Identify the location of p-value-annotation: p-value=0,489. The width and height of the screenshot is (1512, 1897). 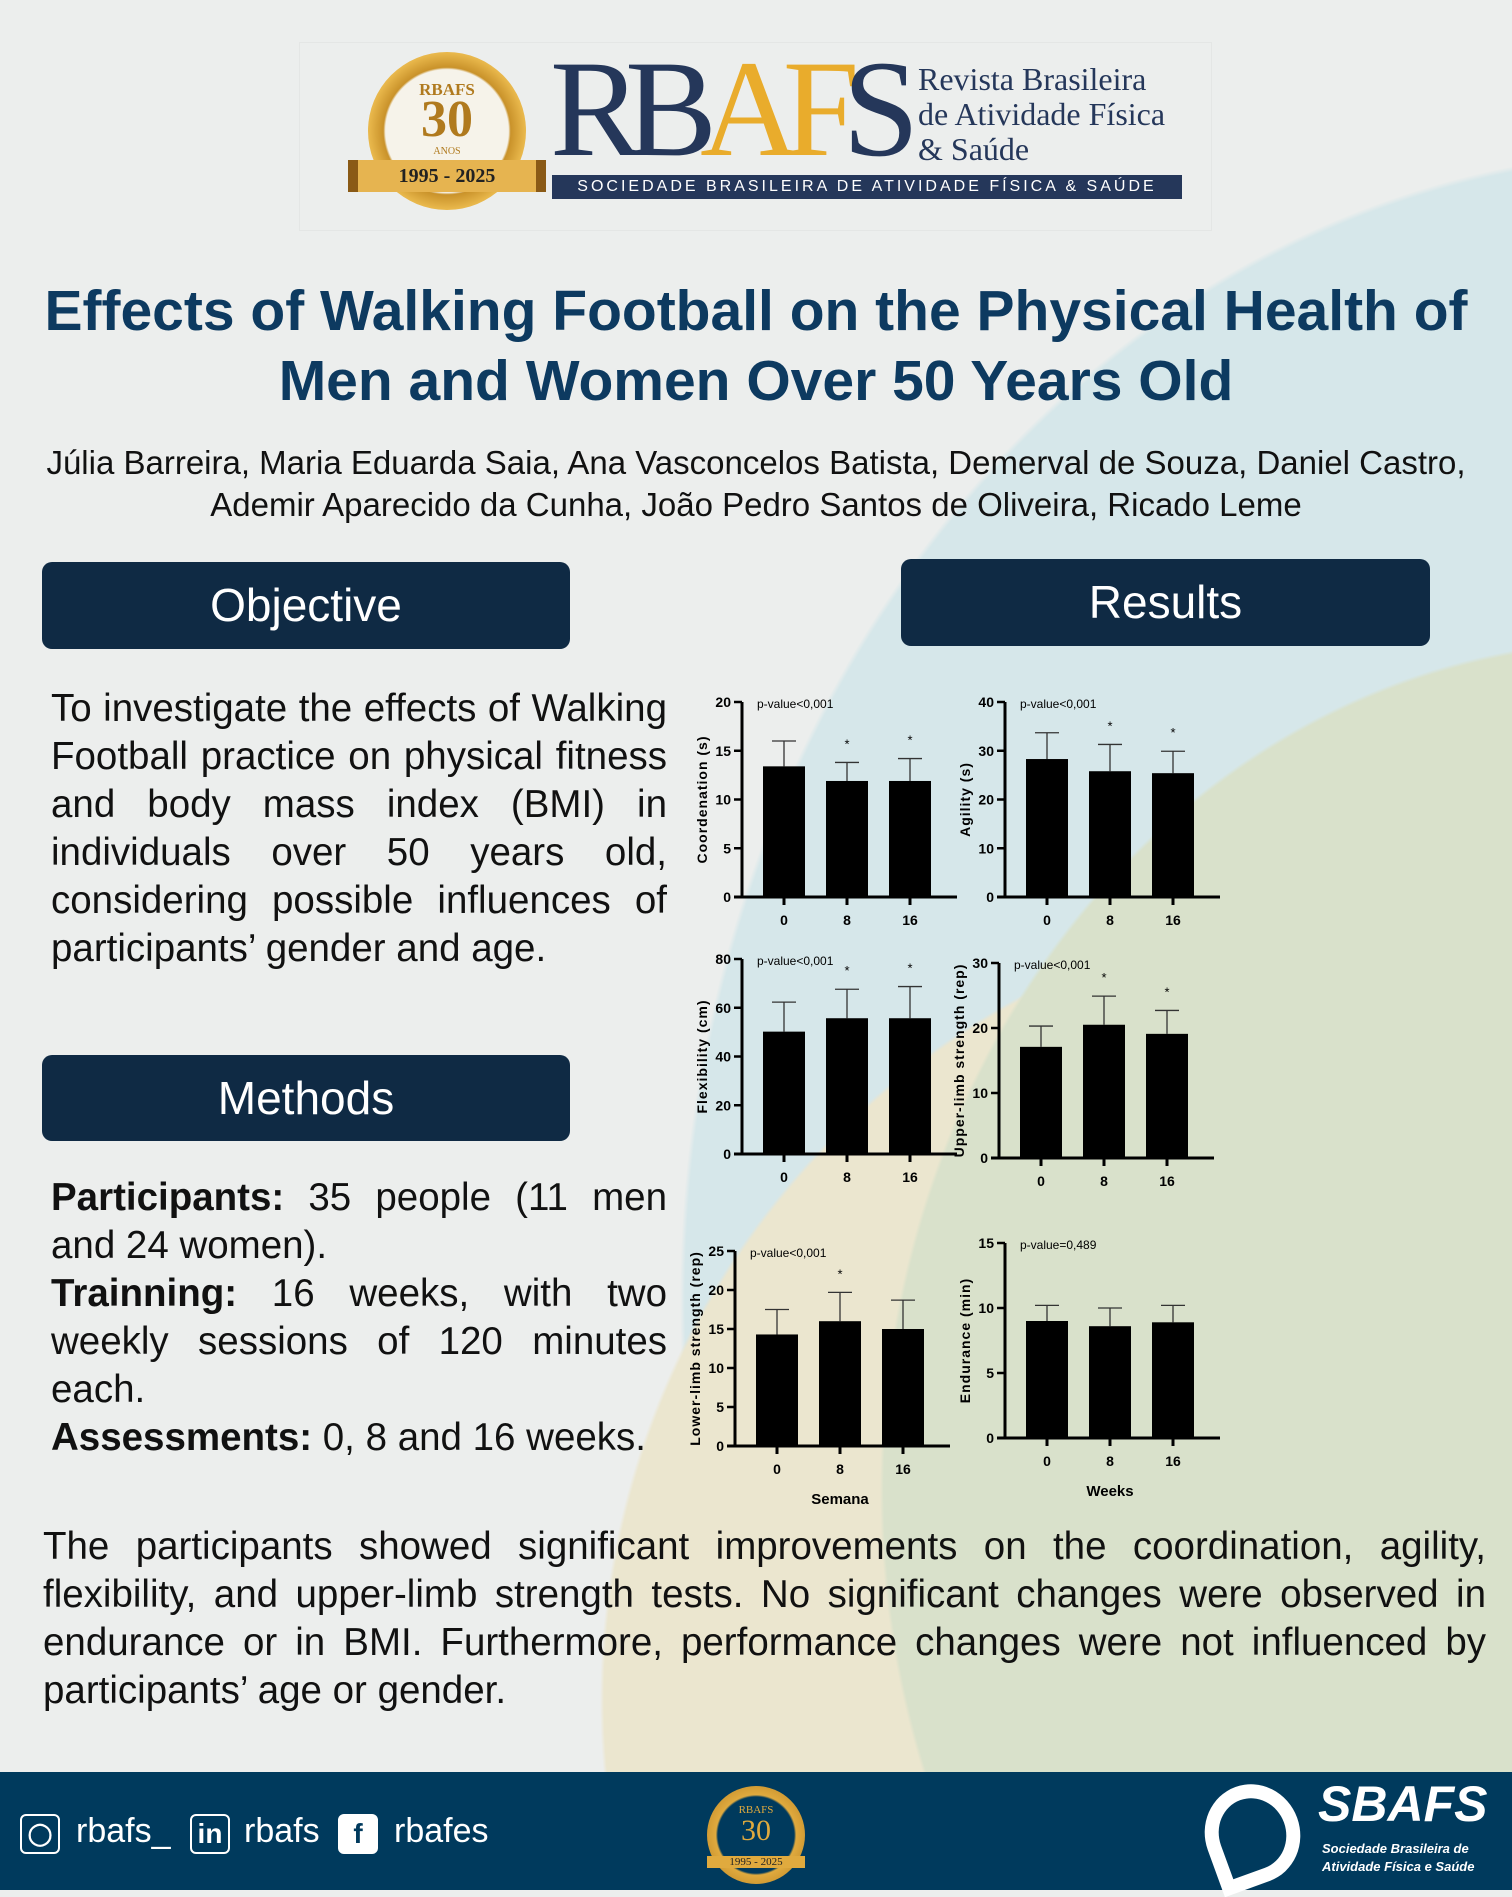
(1058, 1245).